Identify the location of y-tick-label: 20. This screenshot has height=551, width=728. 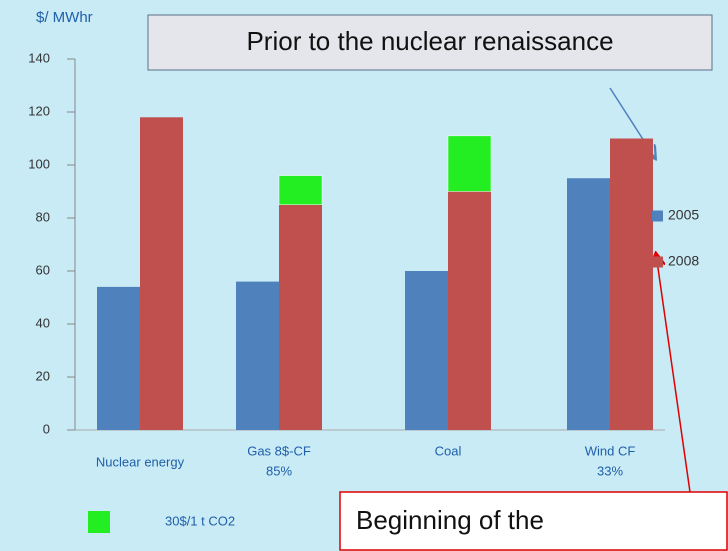
(43, 375).